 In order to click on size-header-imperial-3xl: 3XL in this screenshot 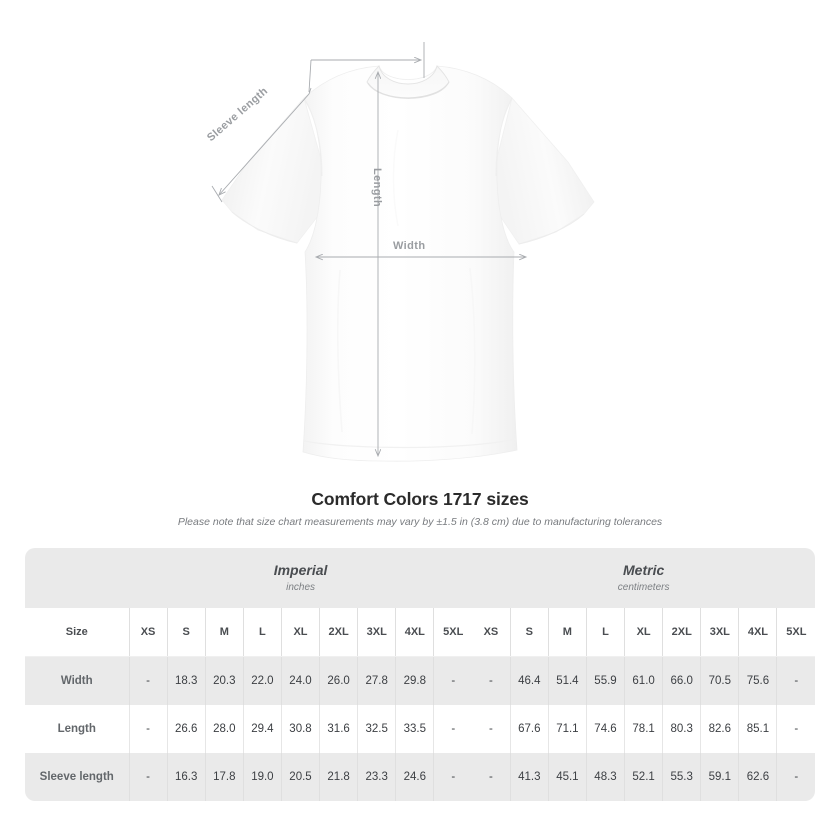, I will do `click(376, 632)`.